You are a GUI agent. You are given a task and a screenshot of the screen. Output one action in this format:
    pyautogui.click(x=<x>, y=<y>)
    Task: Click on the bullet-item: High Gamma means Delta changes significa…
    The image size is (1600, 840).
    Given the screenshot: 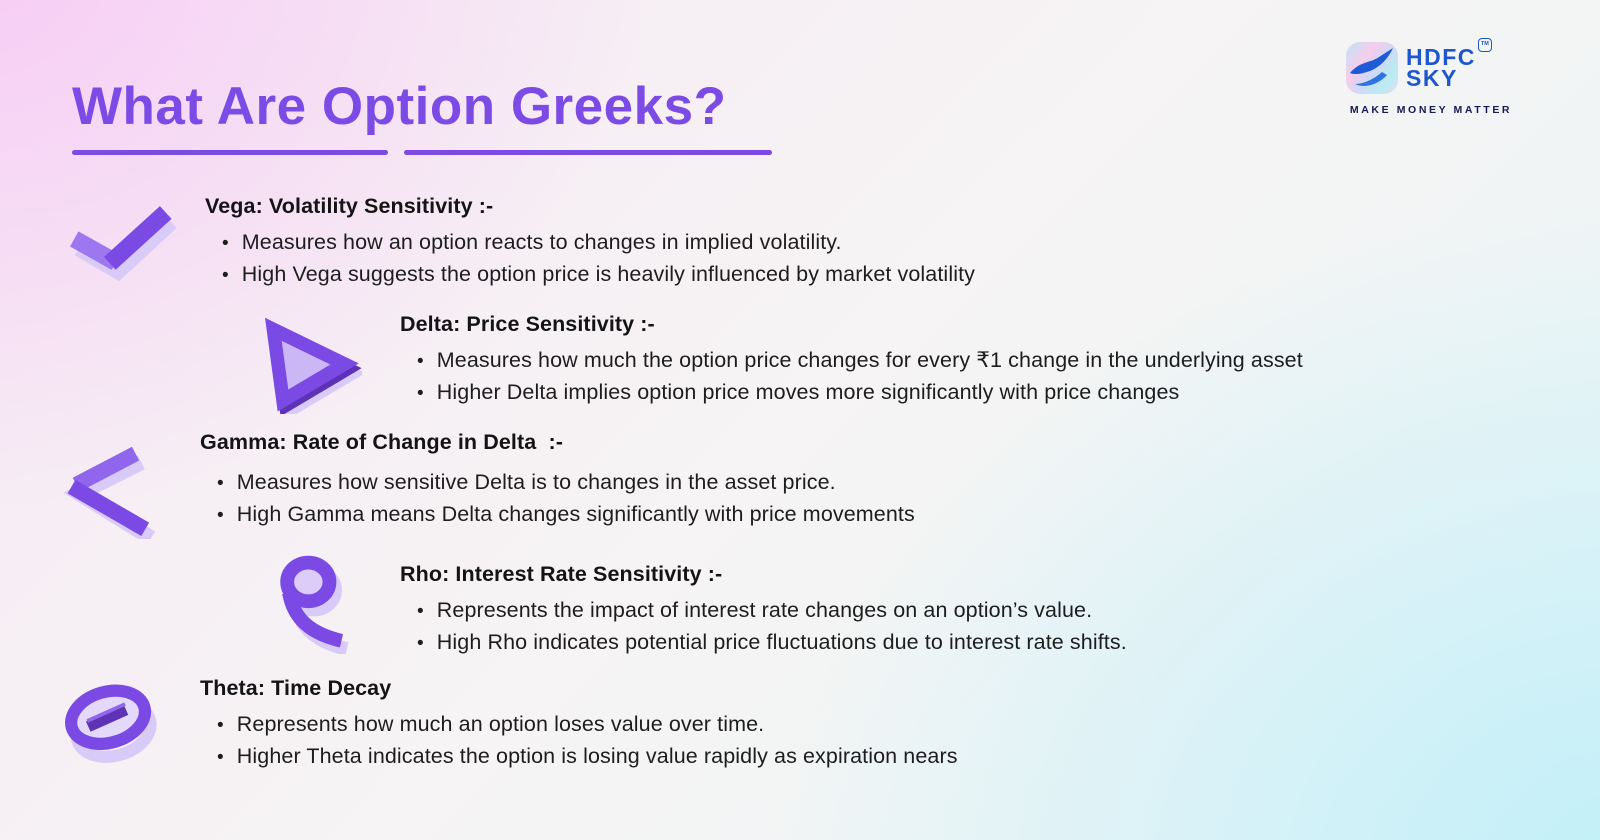 What is the action you would take?
    pyautogui.click(x=566, y=515)
    